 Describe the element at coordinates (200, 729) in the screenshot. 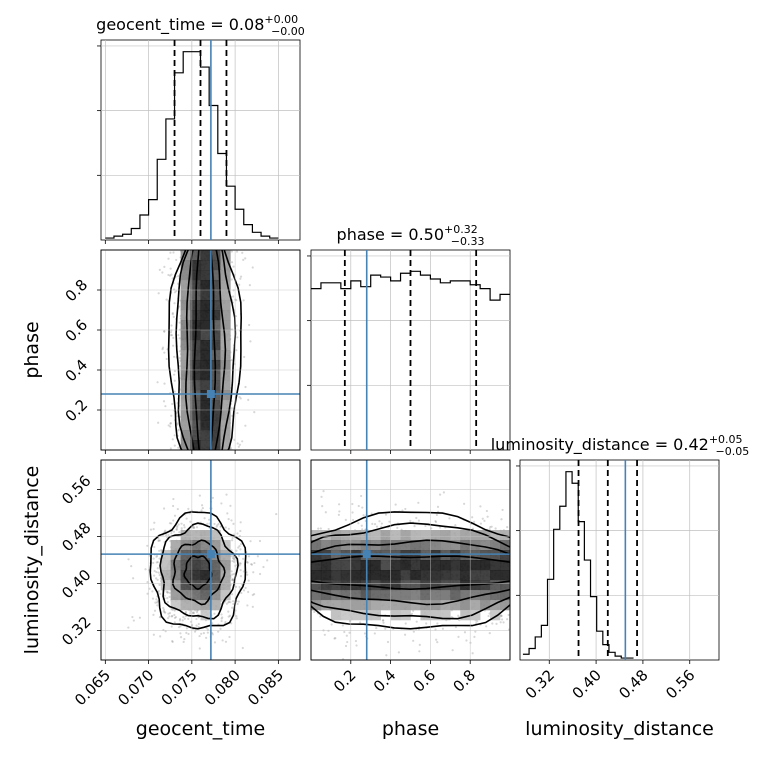

I see `x-axis-label-geocent_time: geocent_time` at that location.